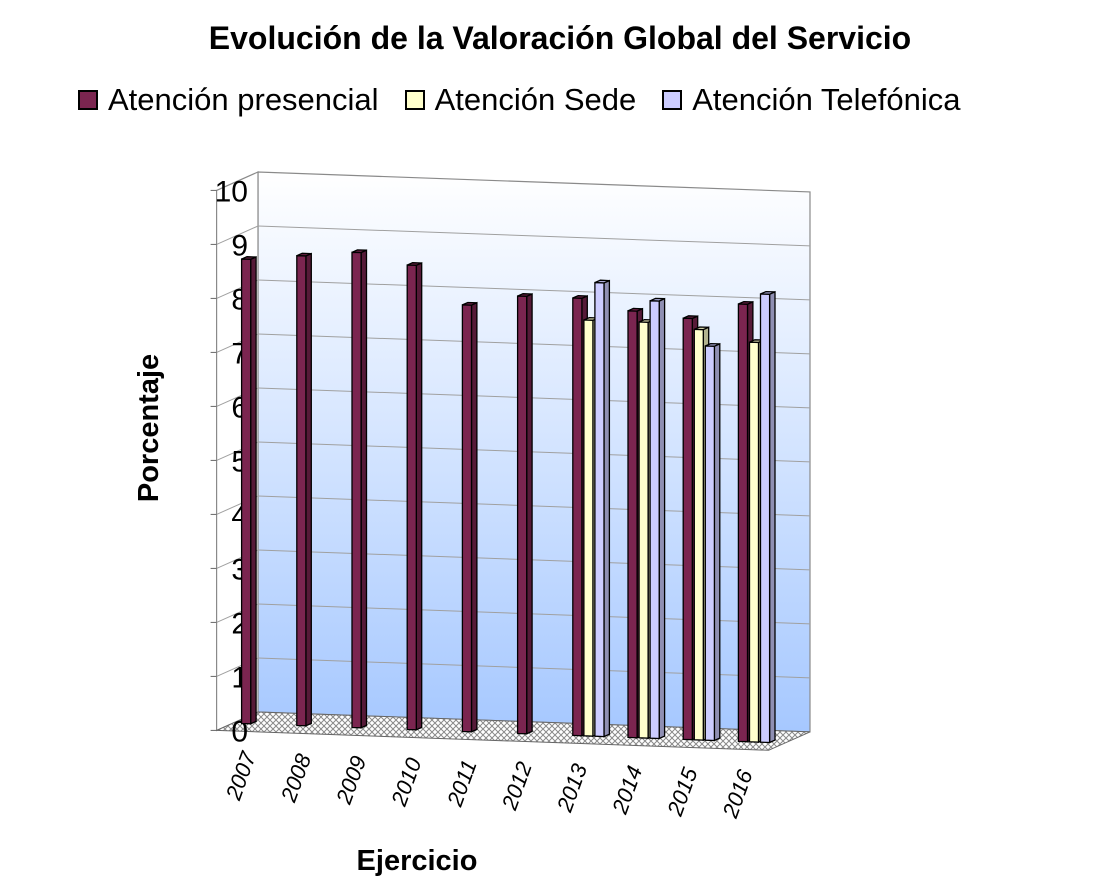 The image size is (1095, 895). What do you see at coordinates (231, 191) in the screenshot?
I see `y-tick-label: 10` at bounding box center [231, 191].